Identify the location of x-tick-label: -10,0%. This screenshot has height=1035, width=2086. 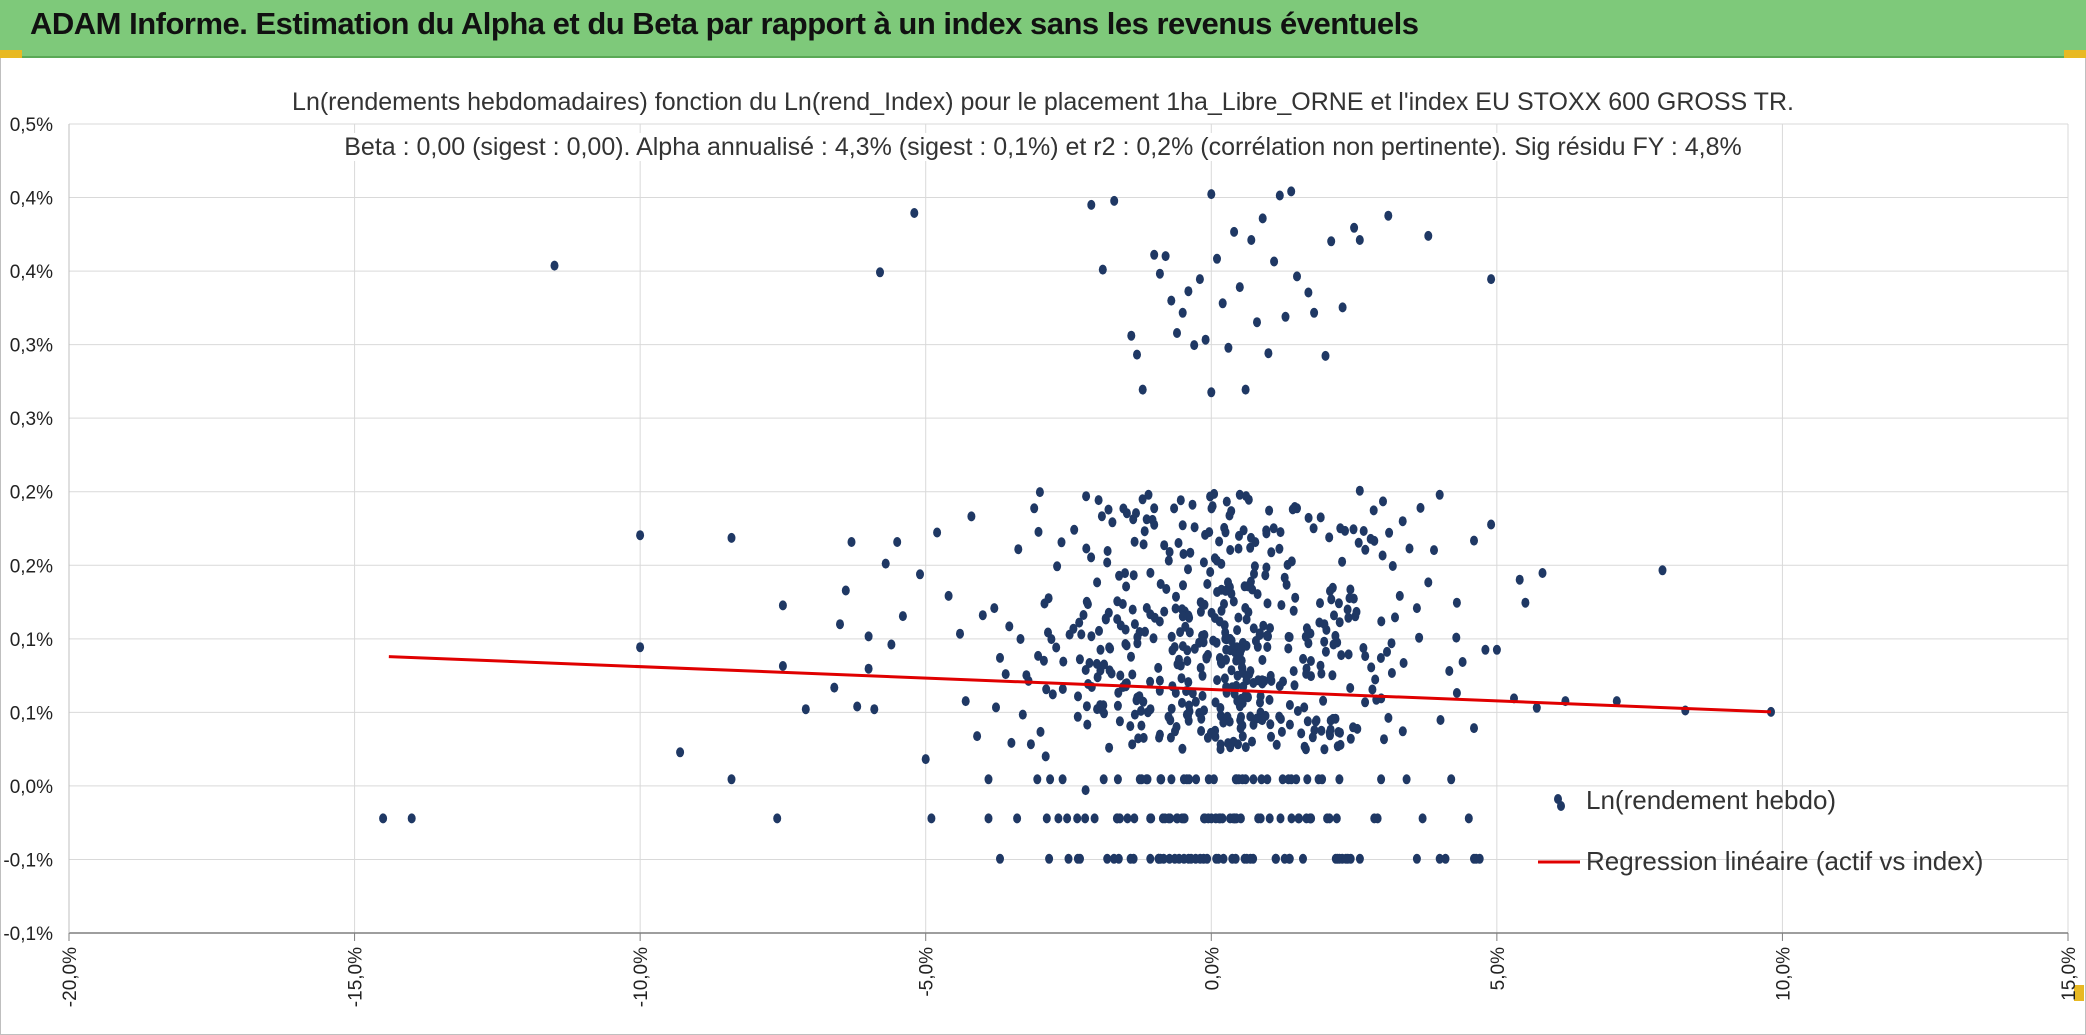
(641, 977).